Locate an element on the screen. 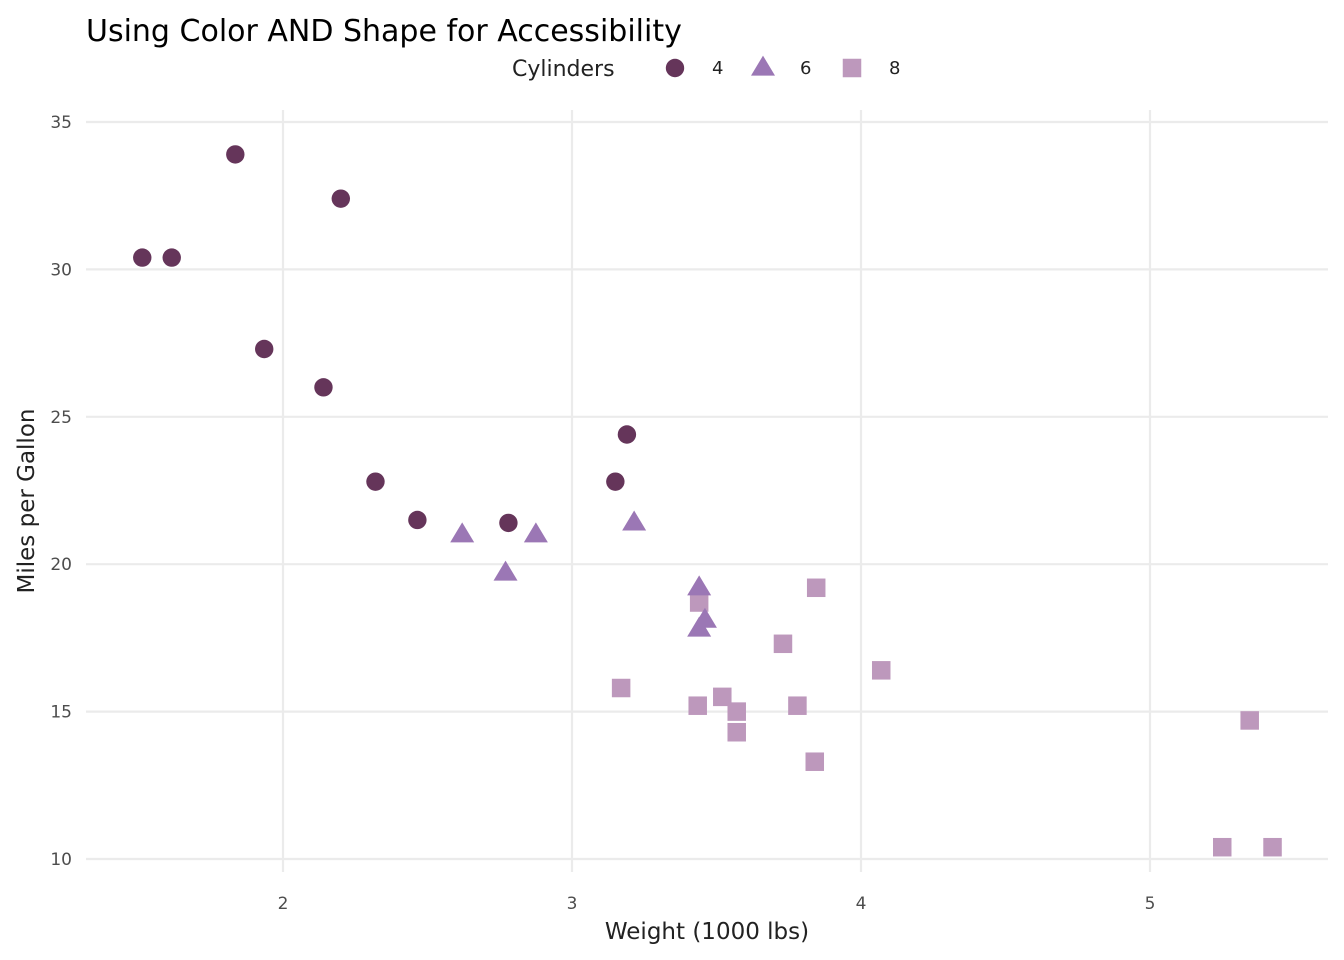  x-axis-title: Weight (1000 lbs) is located at coordinates (707, 932).